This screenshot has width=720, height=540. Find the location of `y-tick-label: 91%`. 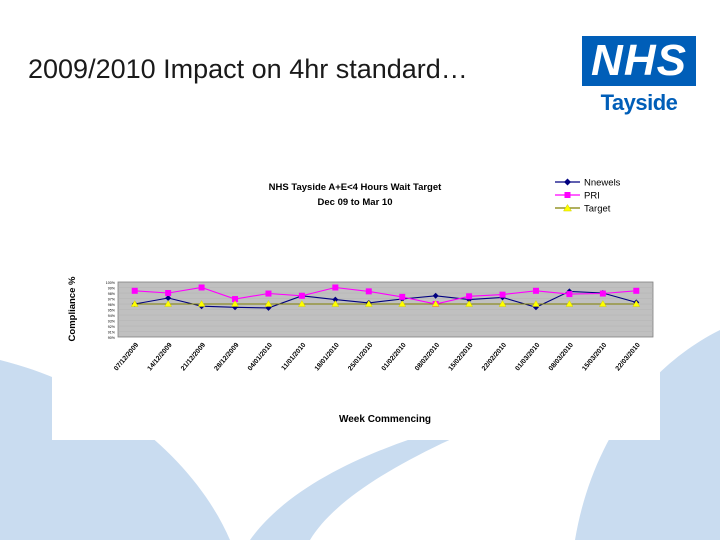

y-tick-label: 91% is located at coordinates (112, 333).